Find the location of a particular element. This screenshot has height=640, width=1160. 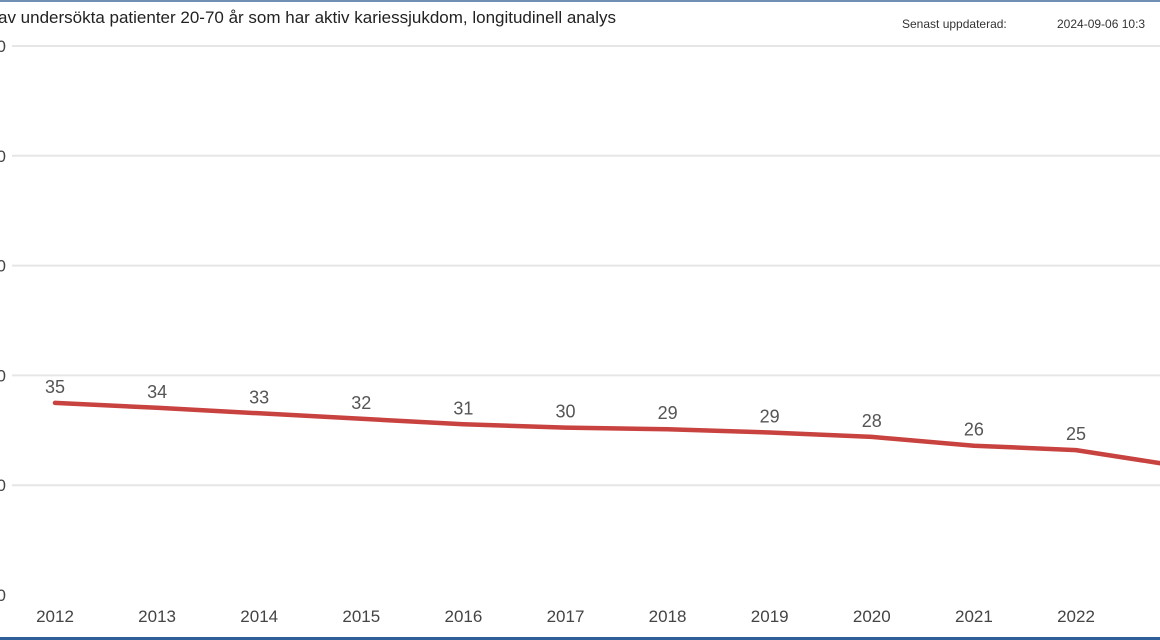

x-tick-label: 2015 is located at coordinates (361, 616).